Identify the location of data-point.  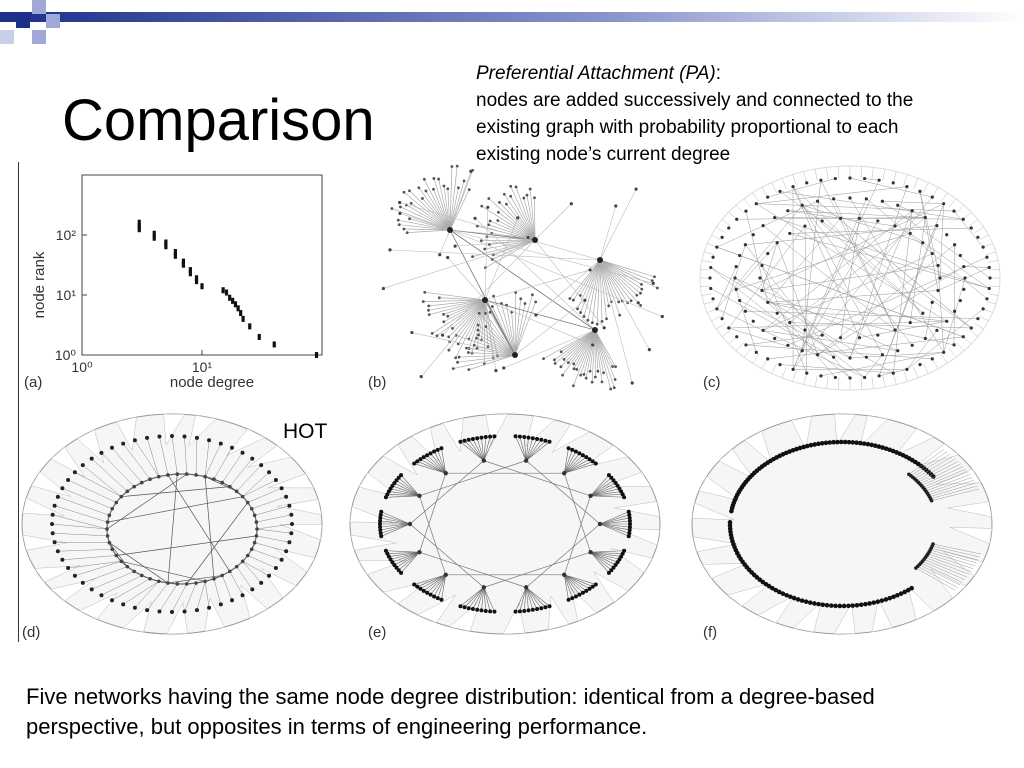
(223, 290).